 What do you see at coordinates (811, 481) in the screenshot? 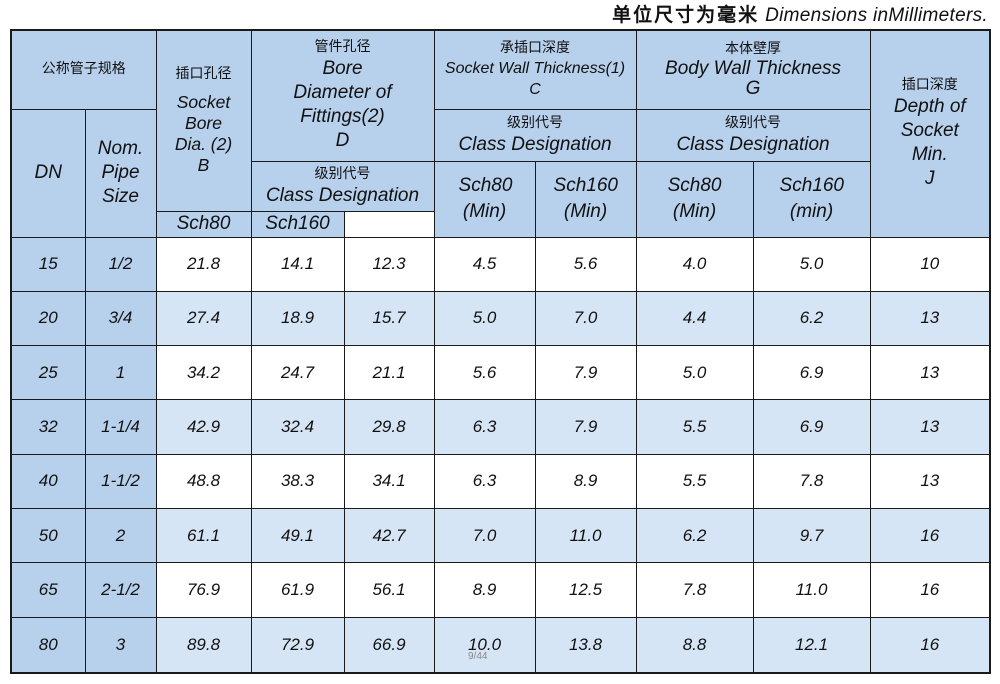
I see `cell-g160: 7.8` at bounding box center [811, 481].